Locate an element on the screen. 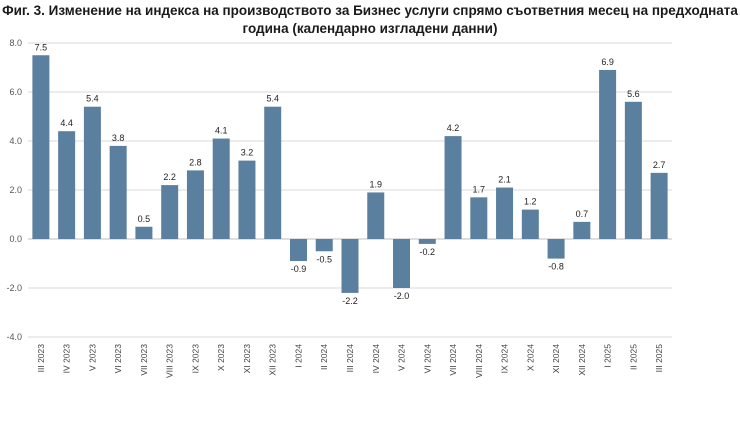  data-label: 6.9 is located at coordinates (607, 62).